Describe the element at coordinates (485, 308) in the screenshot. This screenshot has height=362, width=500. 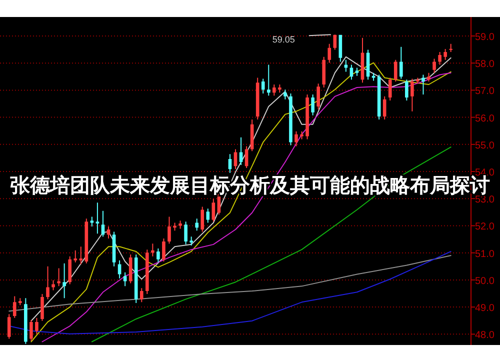
I see `y-tick-label: 49.0` at that location.